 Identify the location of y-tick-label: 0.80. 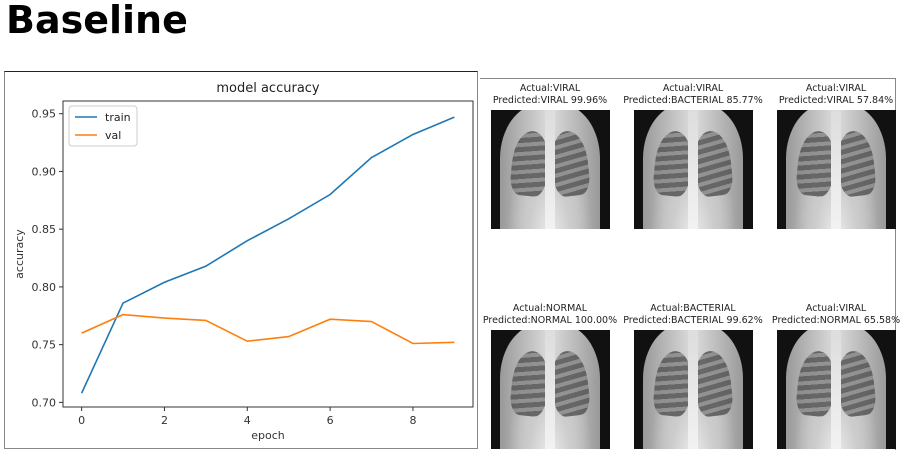
(44, 287).